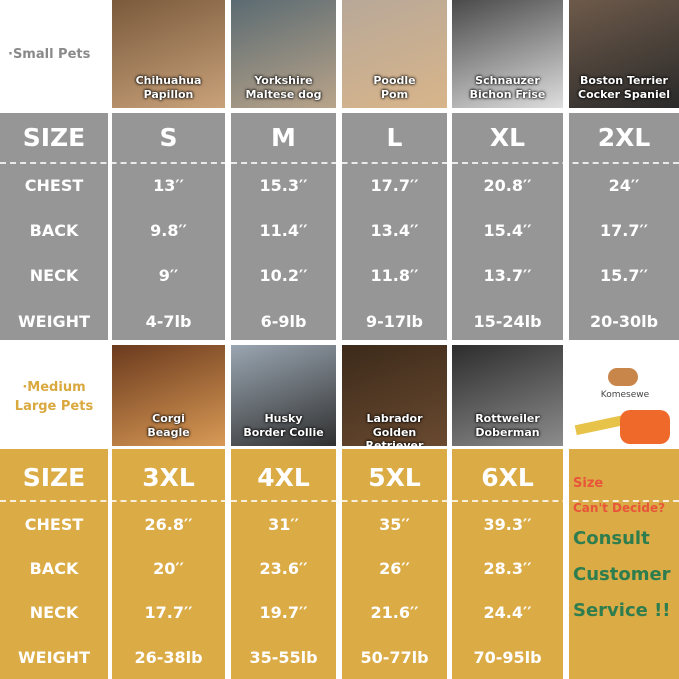 The image size is (679, 679). I want to click on header-cell: 3XL, so click(168, 477).